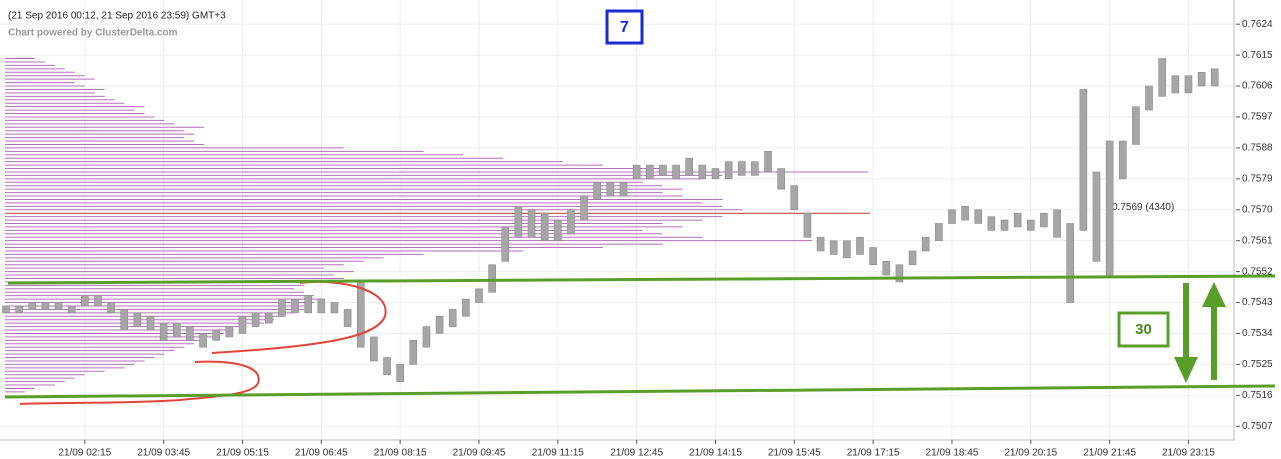 The height and width of the screenshot is (459, 1281). I want to click on y-tick-label: 0.7579, so click(1257, 178).